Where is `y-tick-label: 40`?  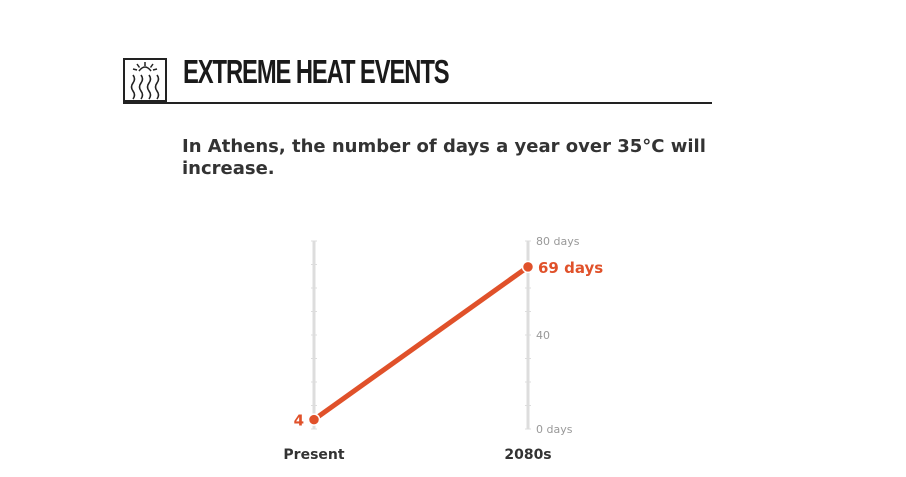
y-tick-label: 40 is located at coordinates (543, 335).